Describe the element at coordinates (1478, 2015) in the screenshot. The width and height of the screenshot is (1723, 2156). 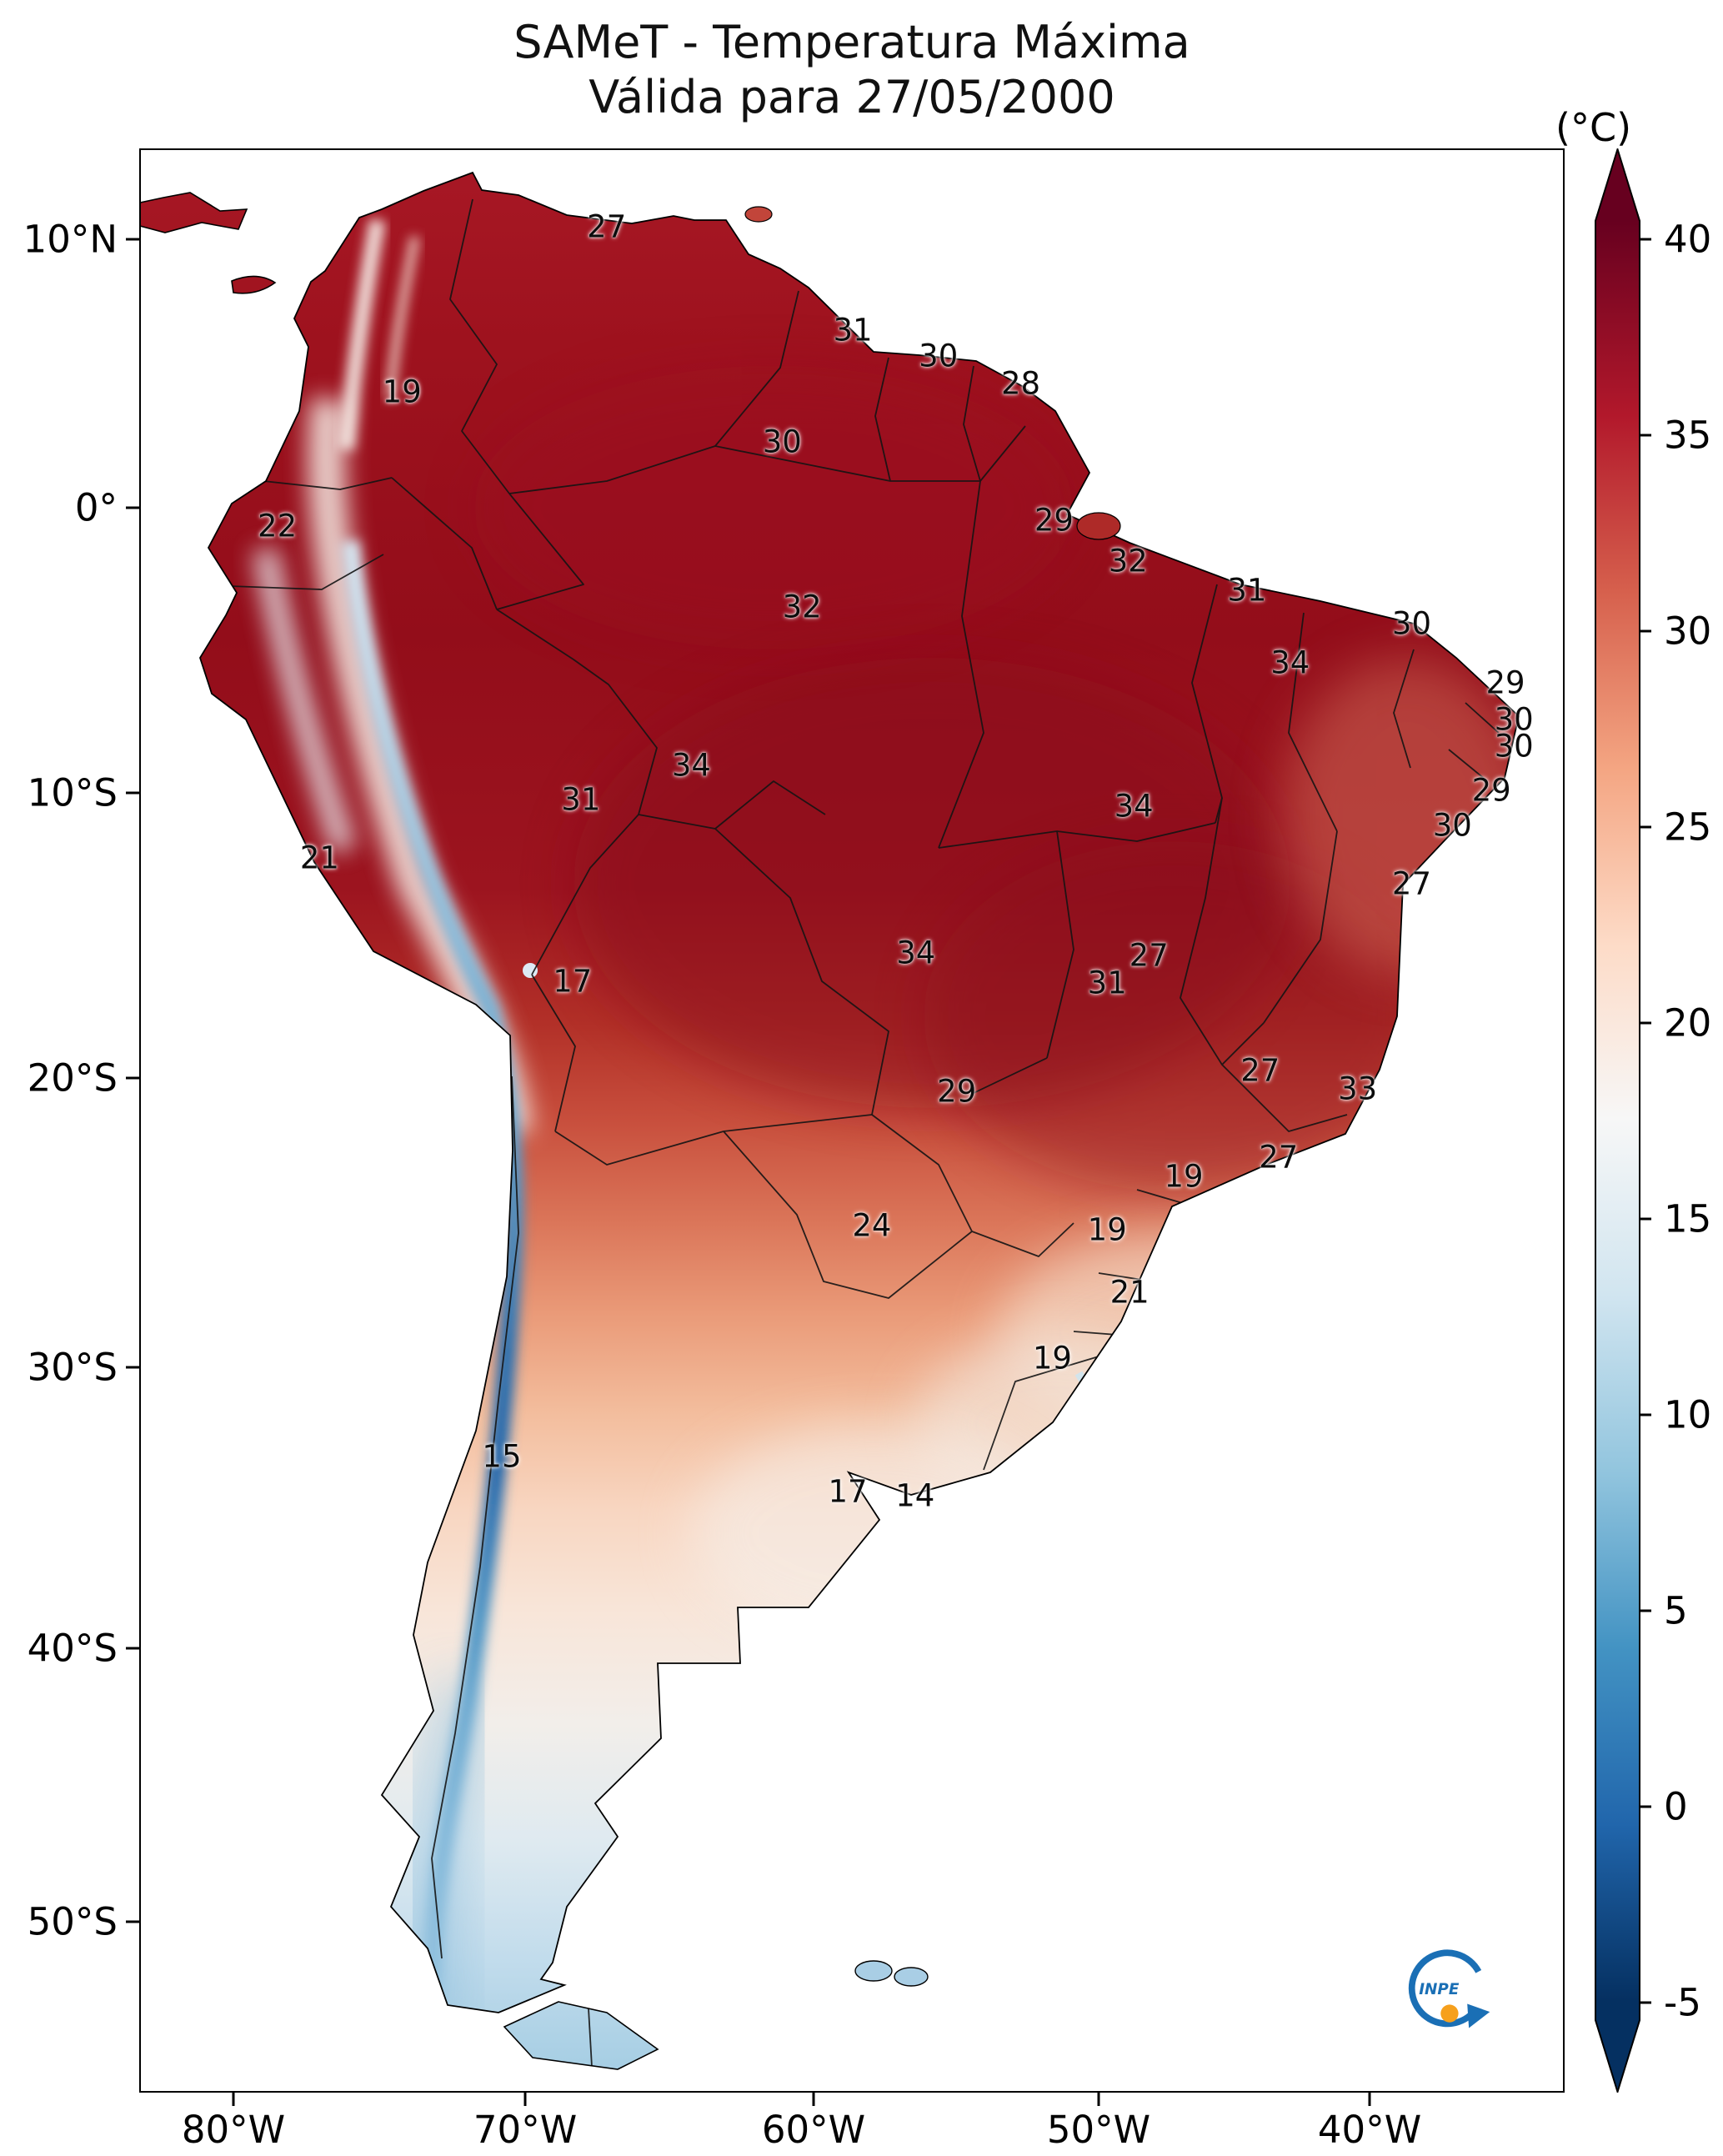
I see `inpe-logo-arrow` at that location.